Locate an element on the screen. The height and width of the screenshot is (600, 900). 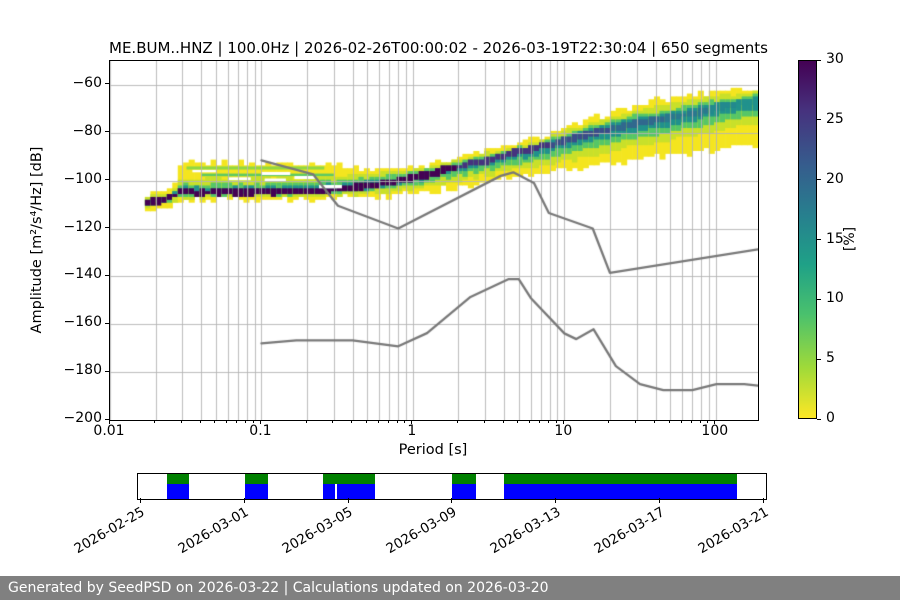
x-tick-label: 1 is located at coordinates (412, 431).